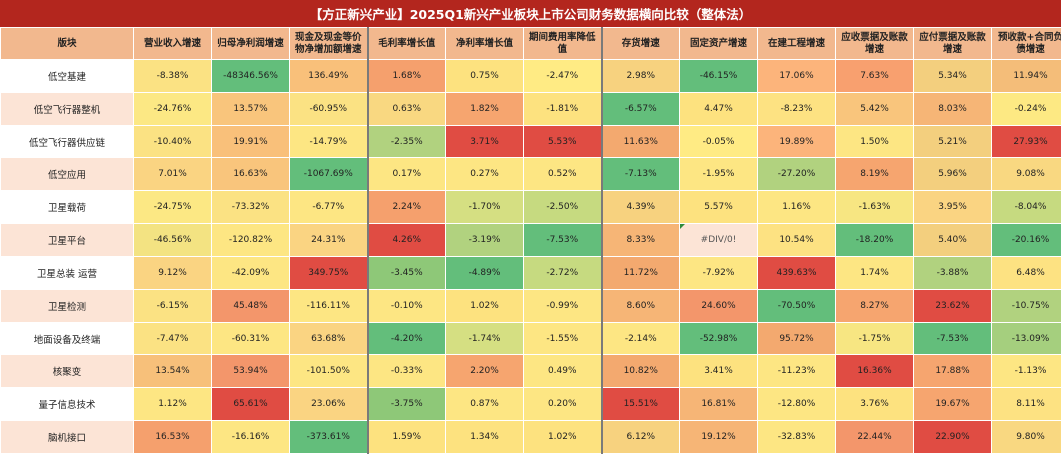  I want to click on value-cell: -70.50%, so click(796, 305).